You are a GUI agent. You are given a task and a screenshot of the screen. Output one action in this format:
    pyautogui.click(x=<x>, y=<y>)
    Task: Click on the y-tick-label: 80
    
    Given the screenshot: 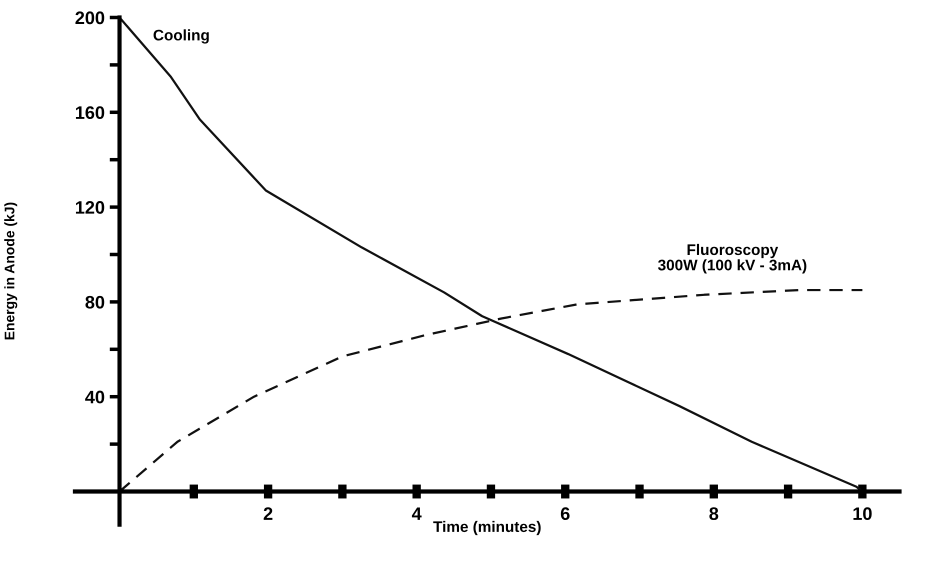 What is the action you would take?
    pyautogui.click(x=94, y=302)
    